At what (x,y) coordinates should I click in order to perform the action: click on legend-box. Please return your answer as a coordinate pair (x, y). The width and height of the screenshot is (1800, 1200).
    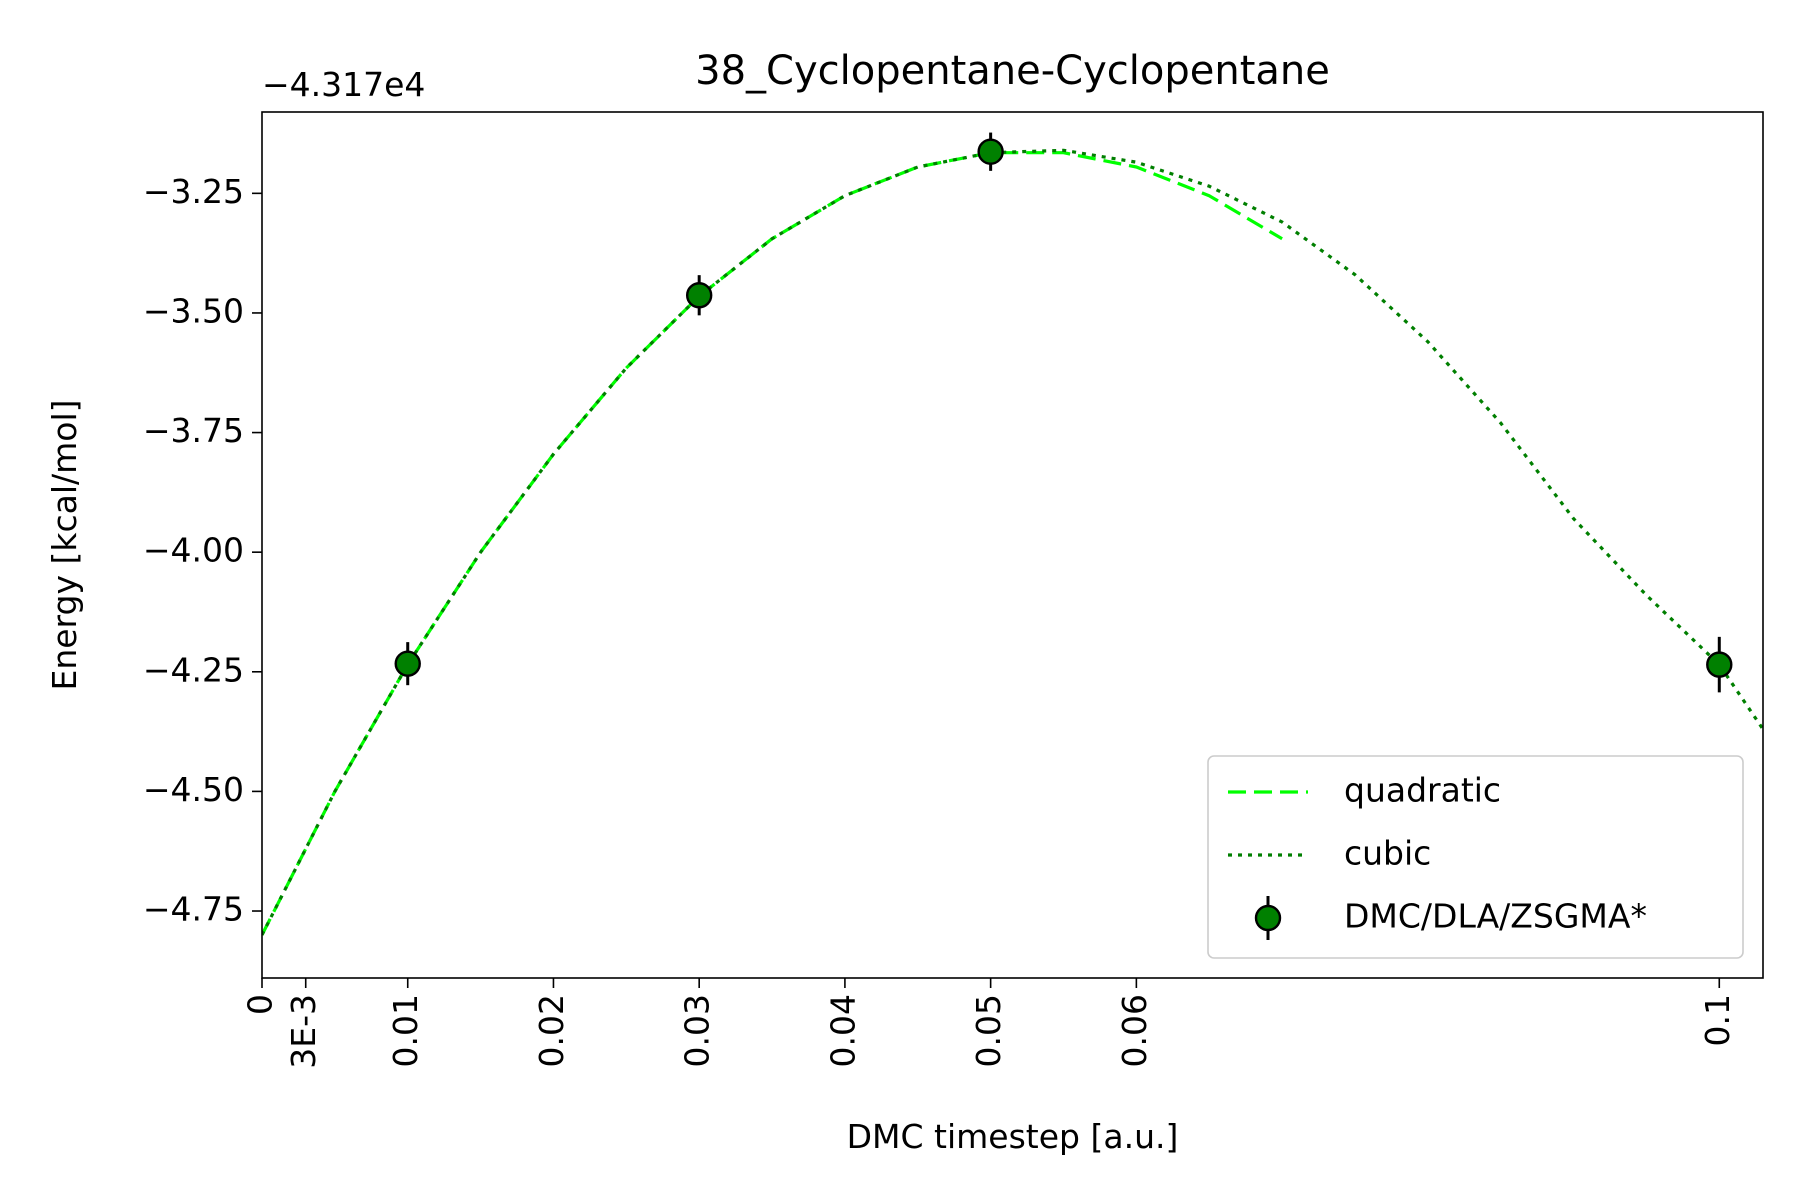
    Looking at the image, I should click on (1475, 857).